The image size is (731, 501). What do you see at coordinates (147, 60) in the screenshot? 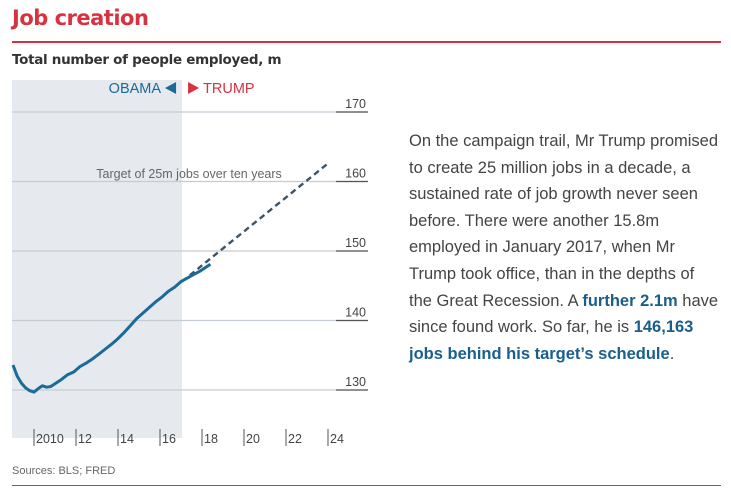
I see `chart-subtitle: Total number of people employed, m` at bounding box center [147, 60].